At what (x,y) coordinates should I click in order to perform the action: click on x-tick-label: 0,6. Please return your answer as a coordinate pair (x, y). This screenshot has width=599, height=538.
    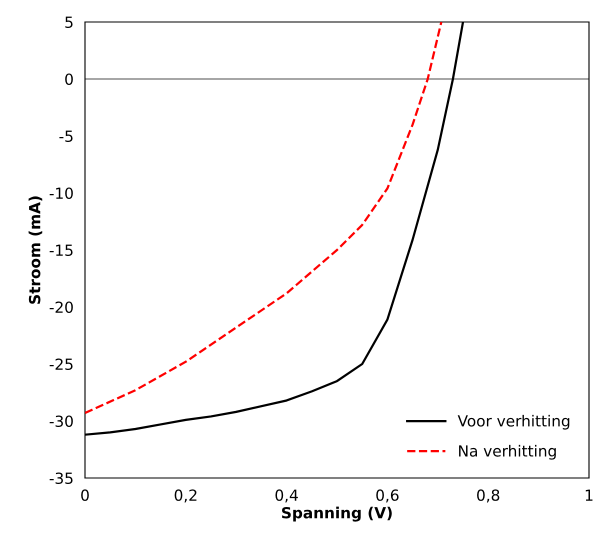
    Looking at the image, I should click on (387, 495).